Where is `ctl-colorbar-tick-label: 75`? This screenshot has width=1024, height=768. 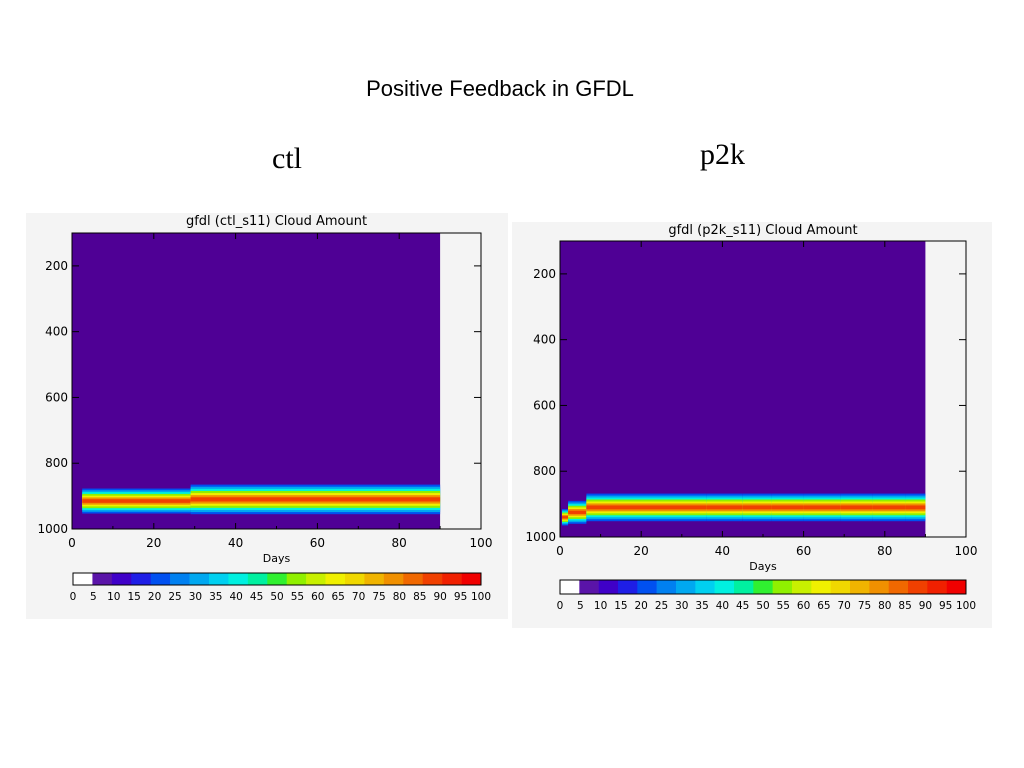
ctl-colorbar-tick-label: 75 is located at coordinates (378, 597).